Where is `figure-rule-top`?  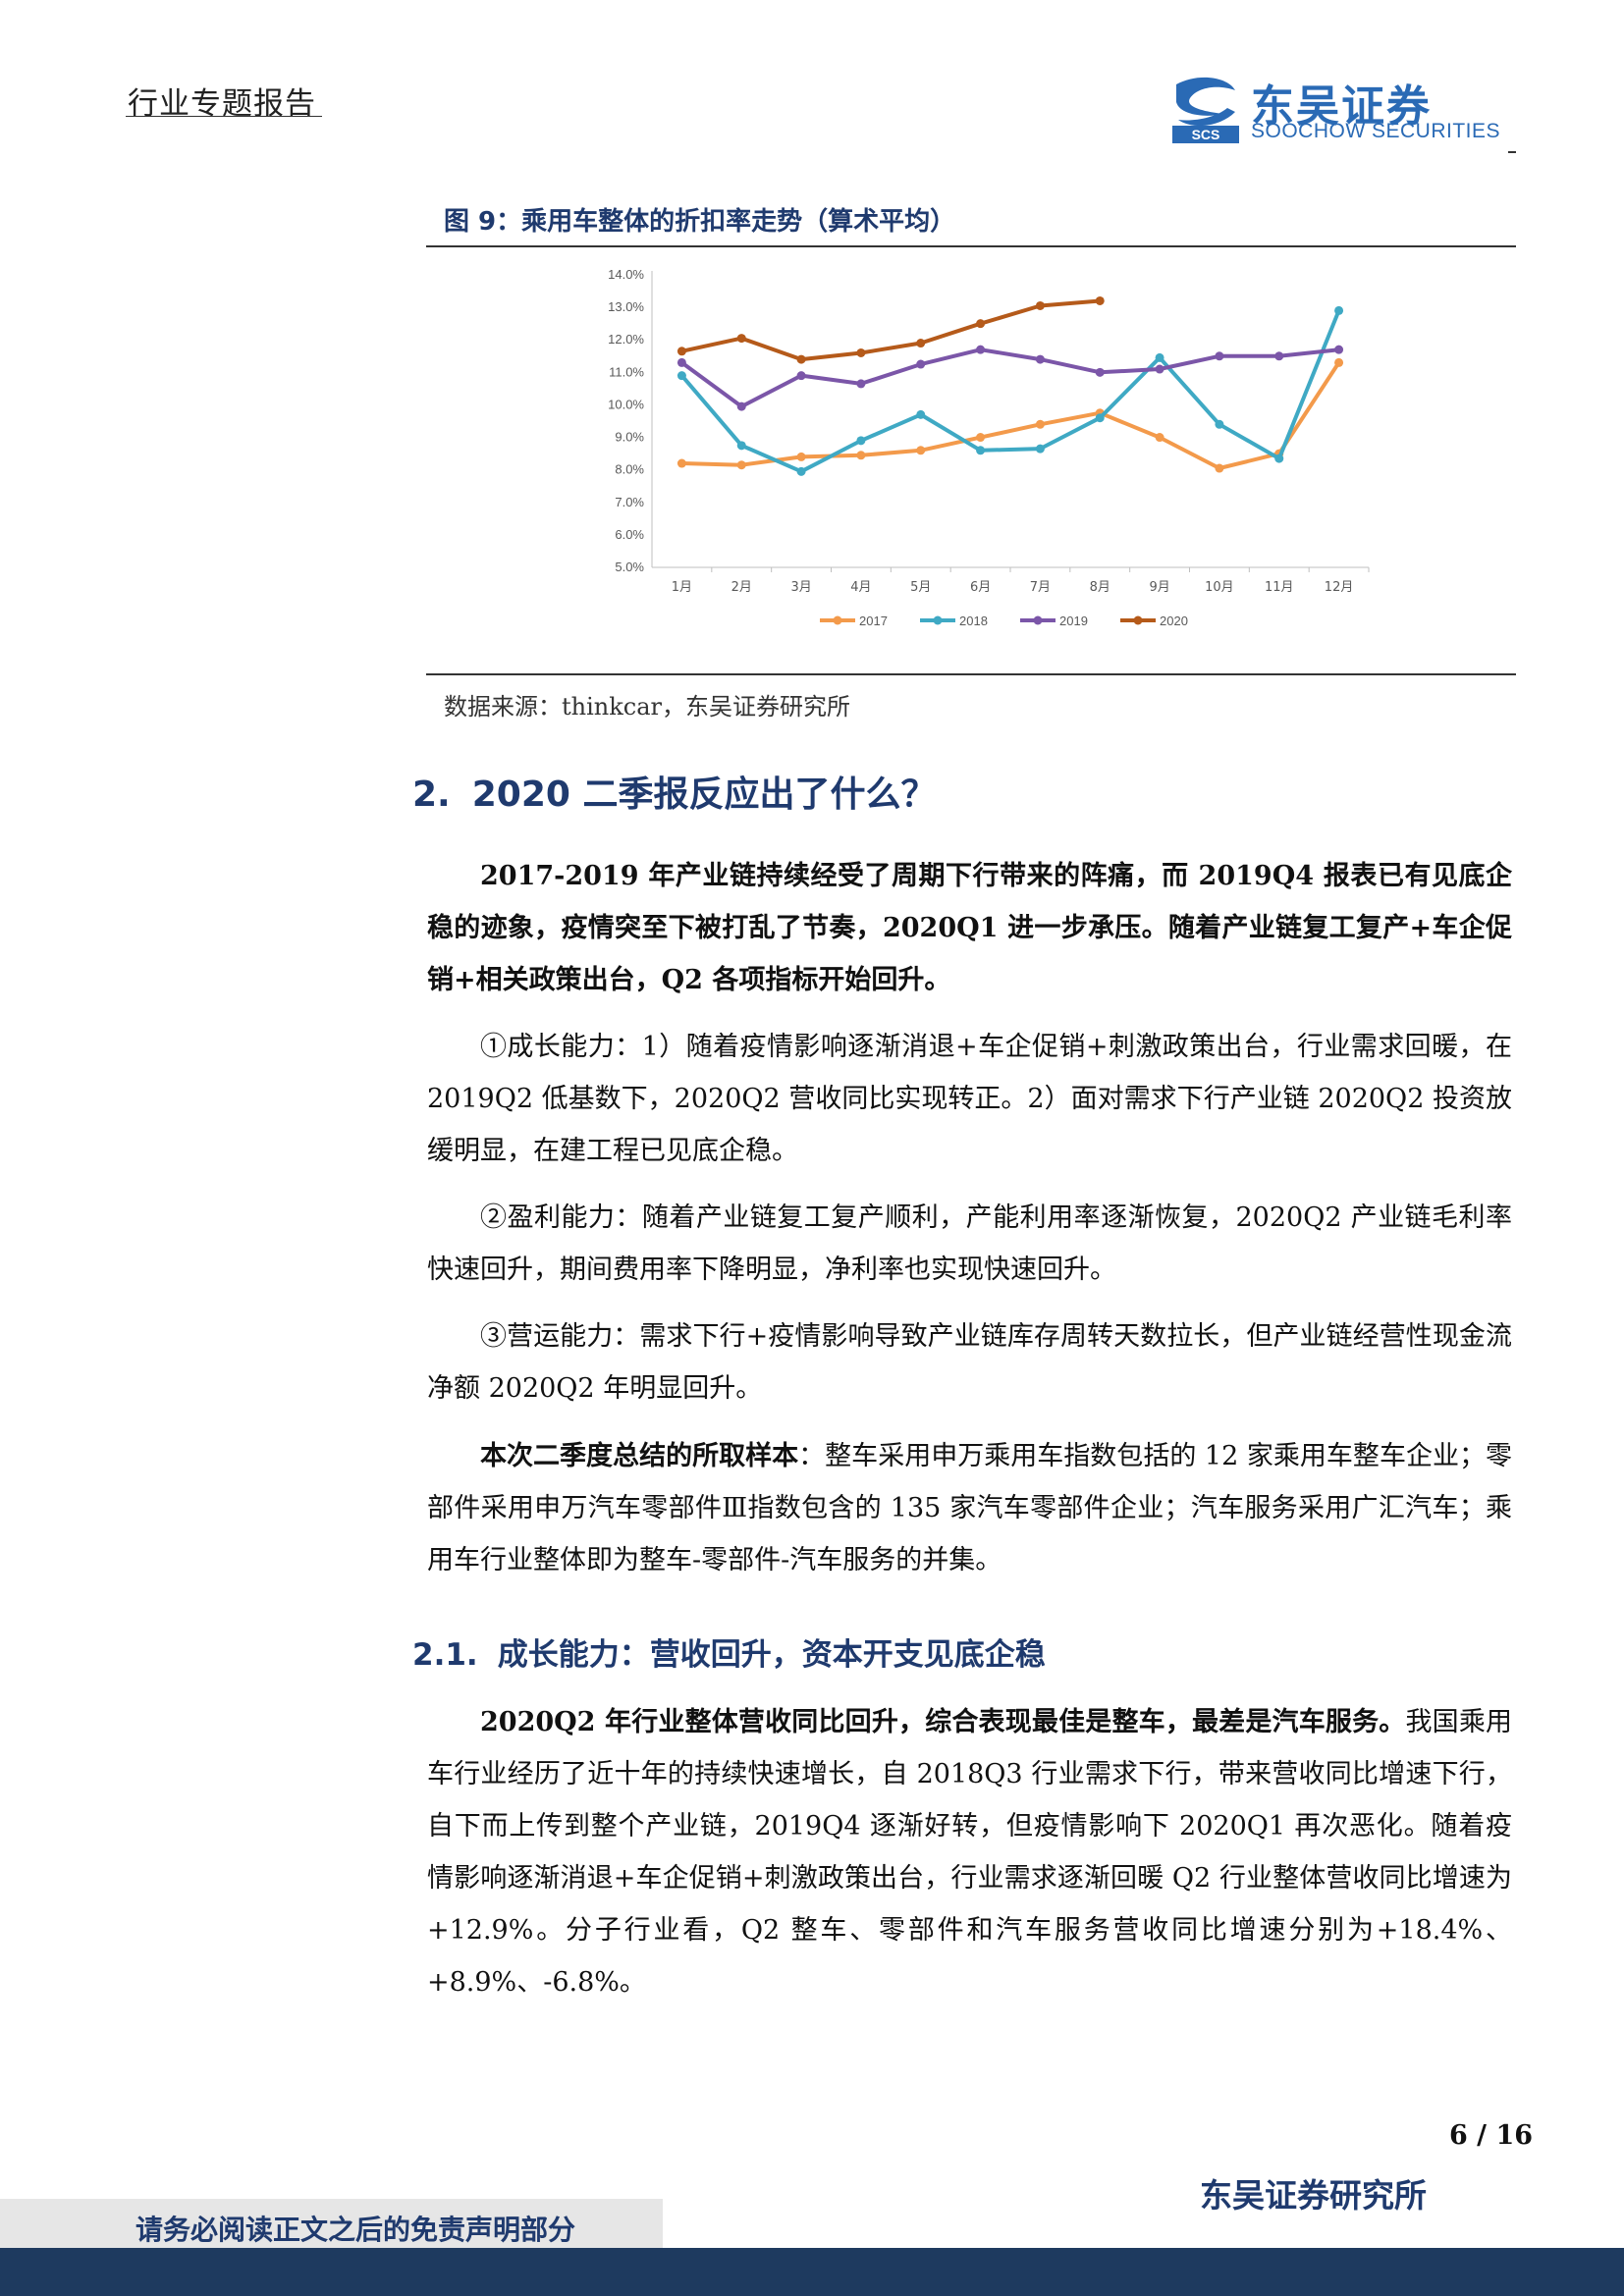
figure-rule-top is located at coordinates (971, 246).